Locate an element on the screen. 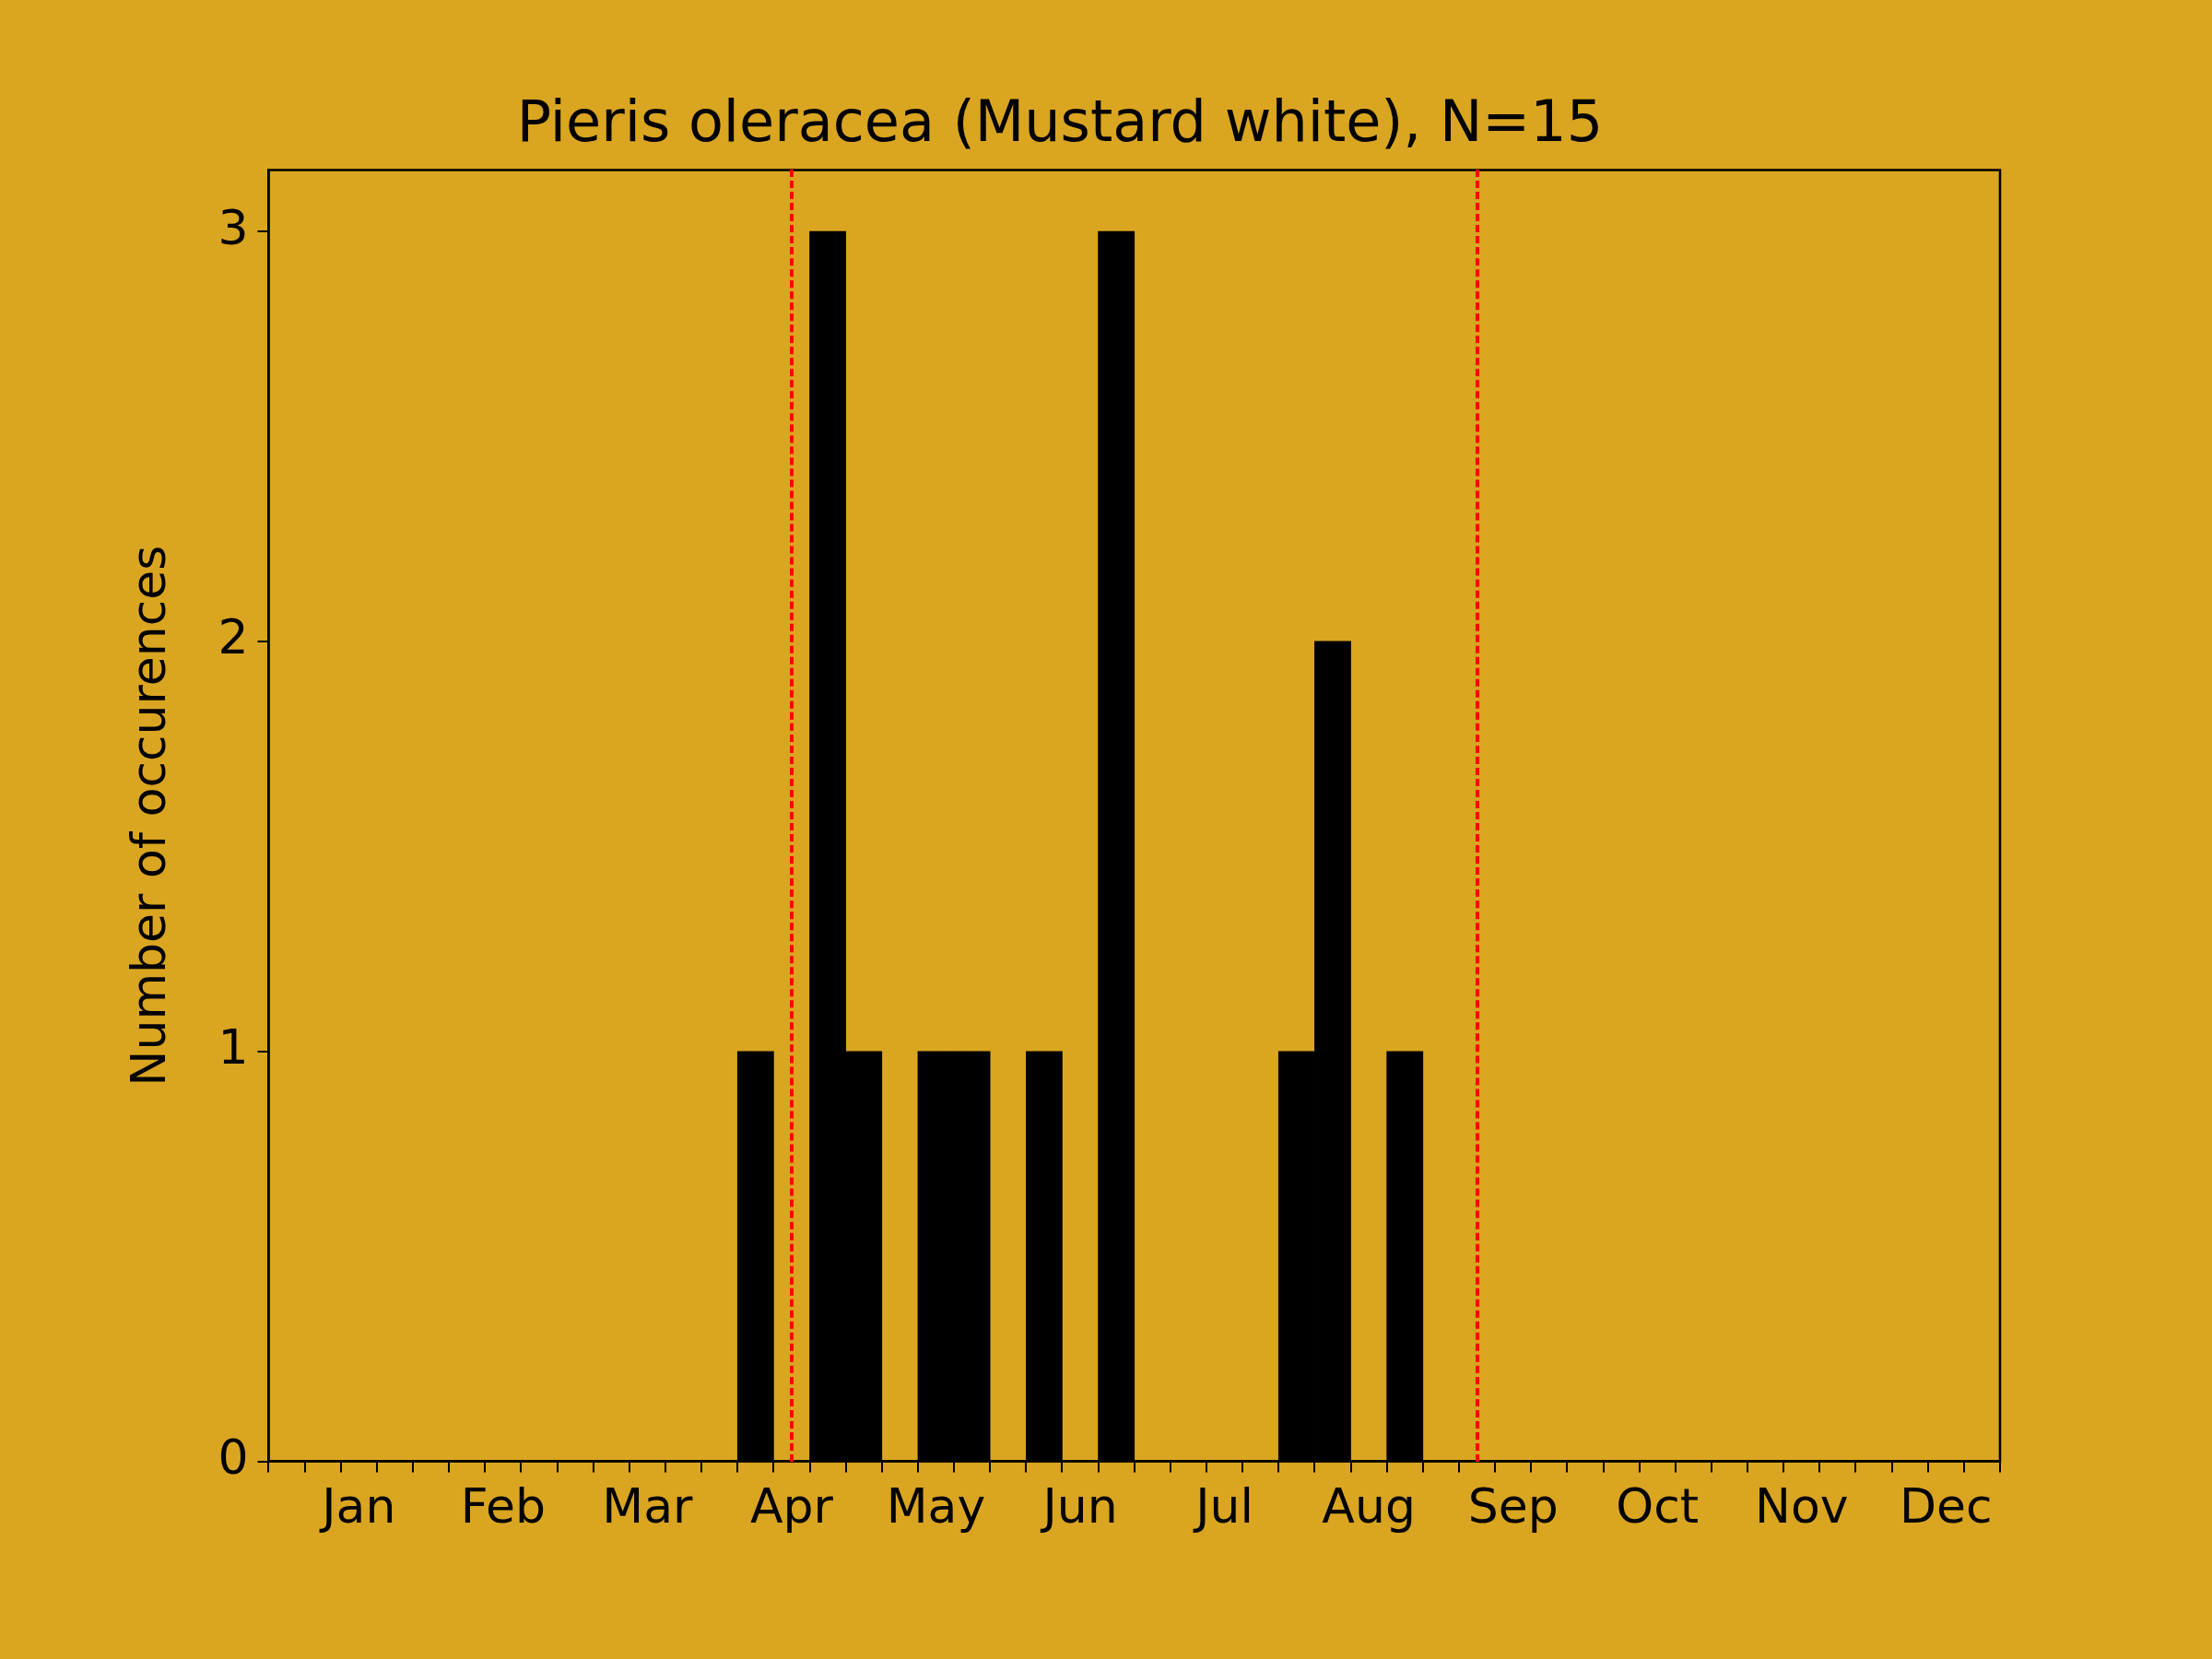  x-tick-label: Jul is located at coordinates (1223, 1506).